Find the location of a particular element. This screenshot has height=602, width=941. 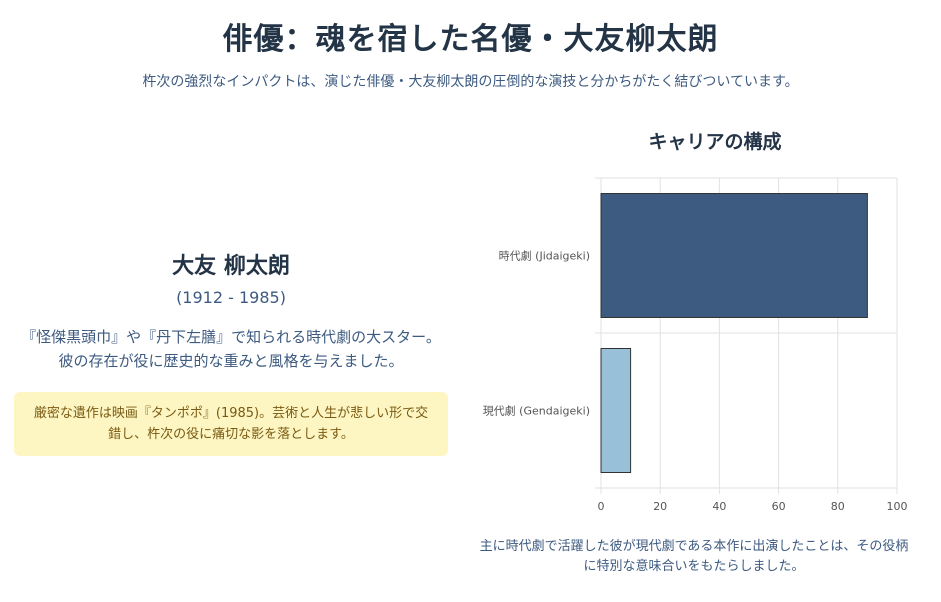

x-tick-label-4: 80 is located at coordinates (838, 506).